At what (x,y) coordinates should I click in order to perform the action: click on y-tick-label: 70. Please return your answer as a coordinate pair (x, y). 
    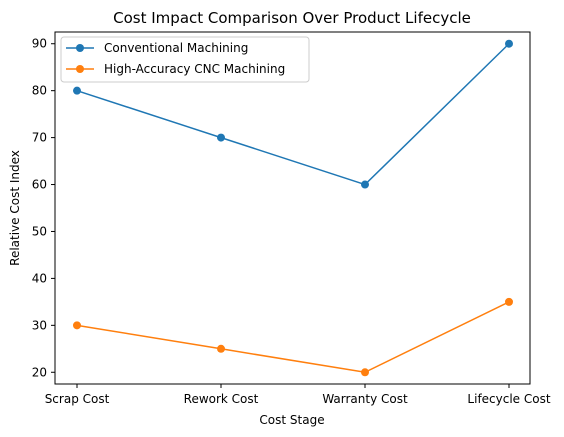
    Looking at the image, I should click on (39, 138).